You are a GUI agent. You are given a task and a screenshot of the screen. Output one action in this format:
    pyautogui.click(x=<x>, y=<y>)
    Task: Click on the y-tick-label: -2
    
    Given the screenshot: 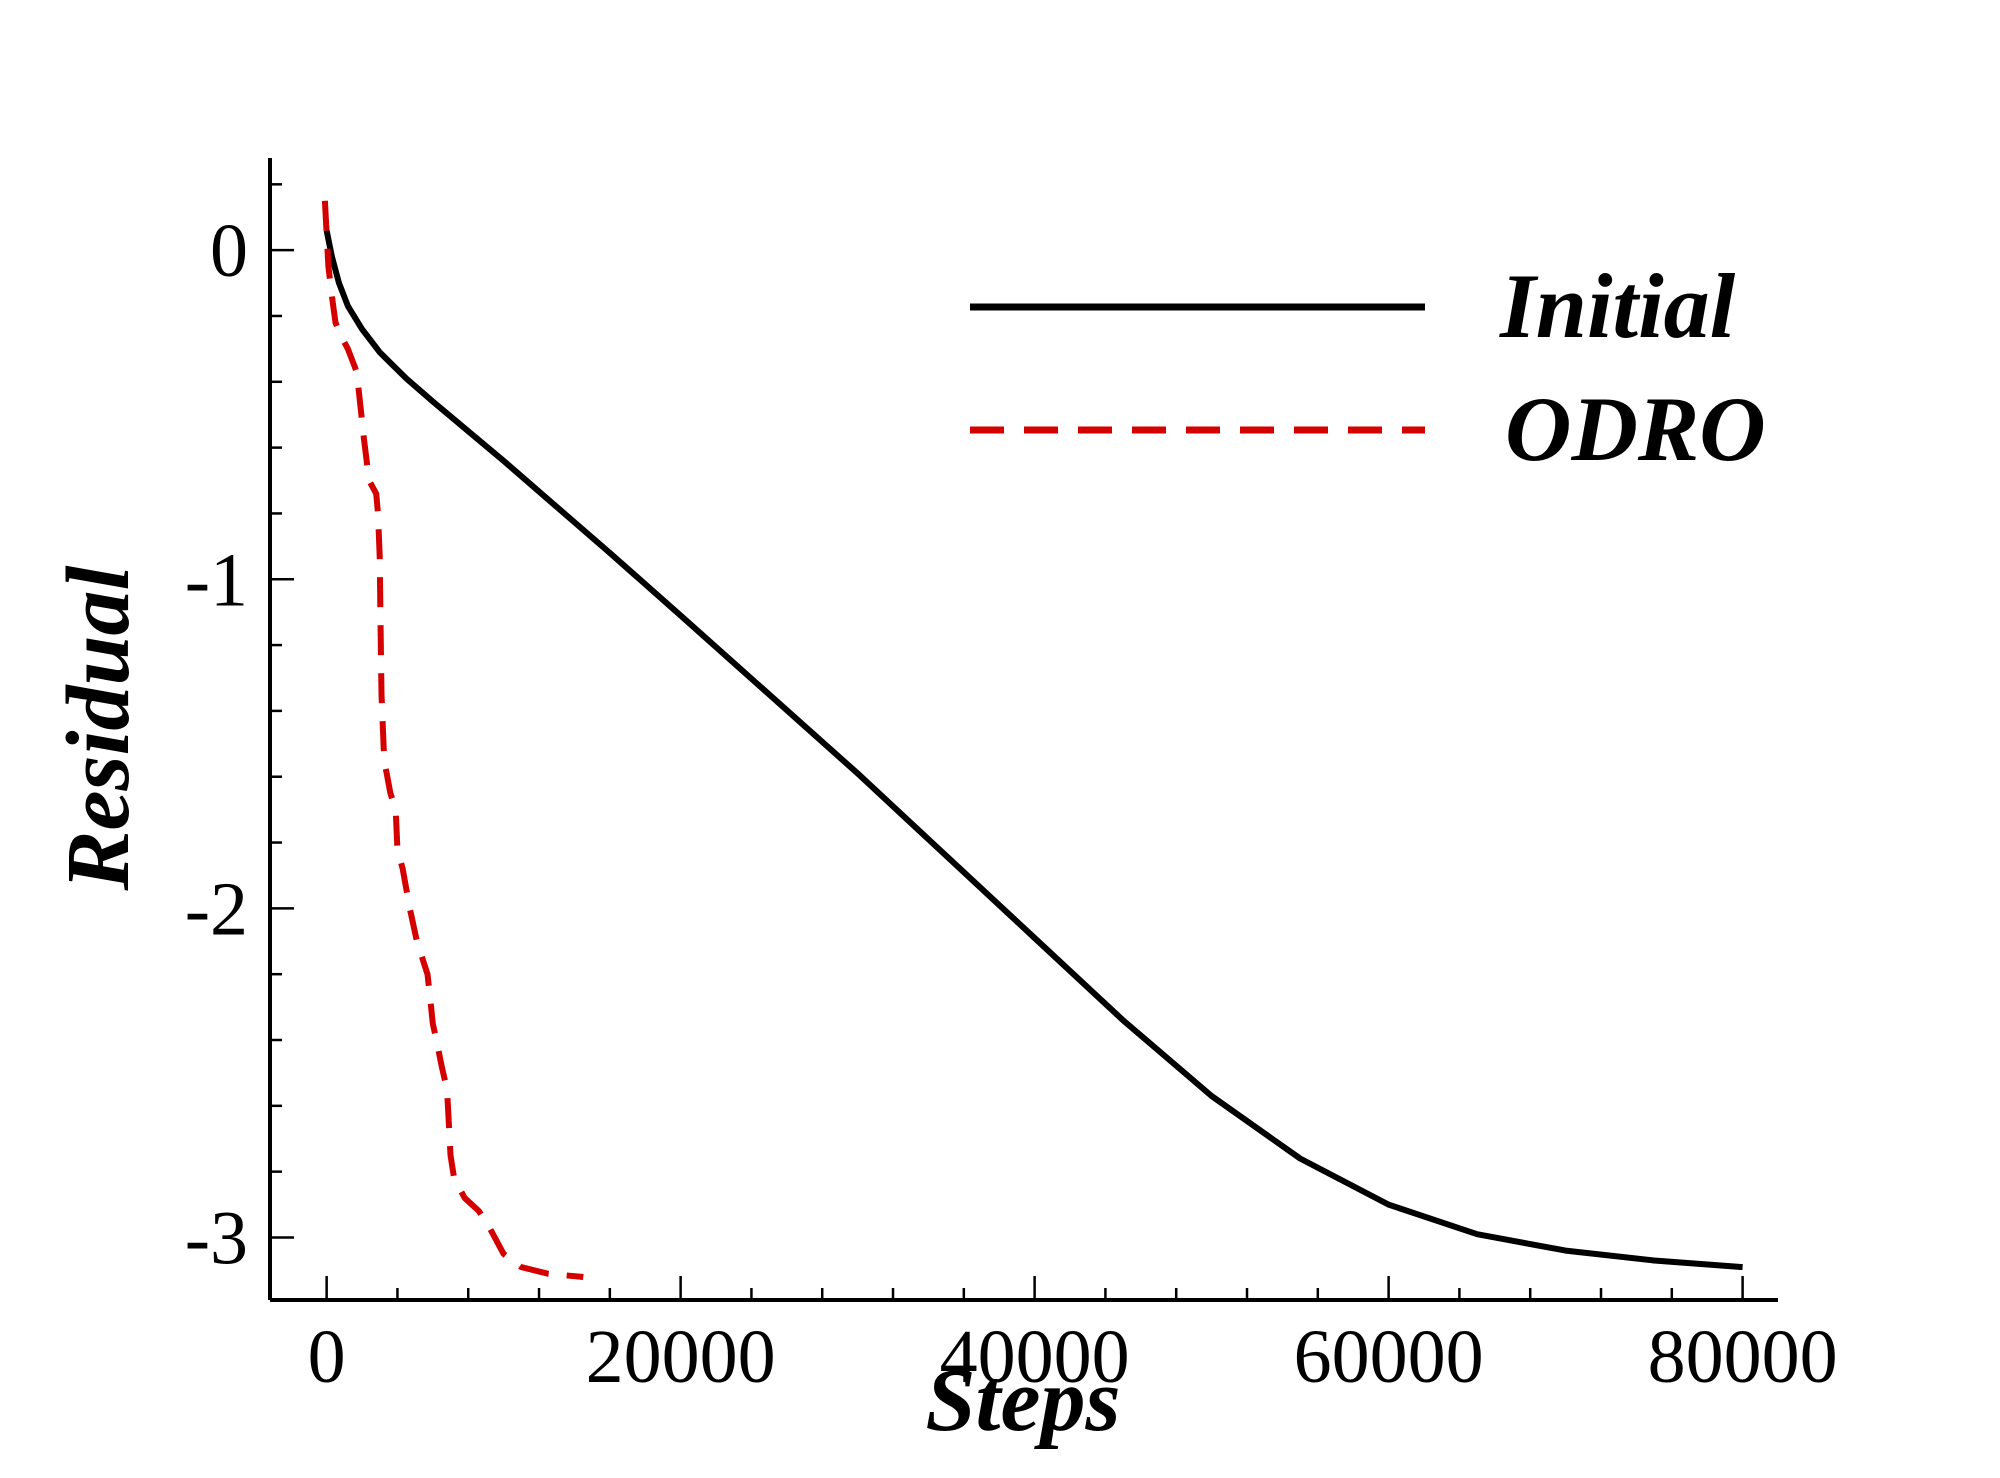 What is the action you would take?
    pyautogui.click(x=216, y=909)
    